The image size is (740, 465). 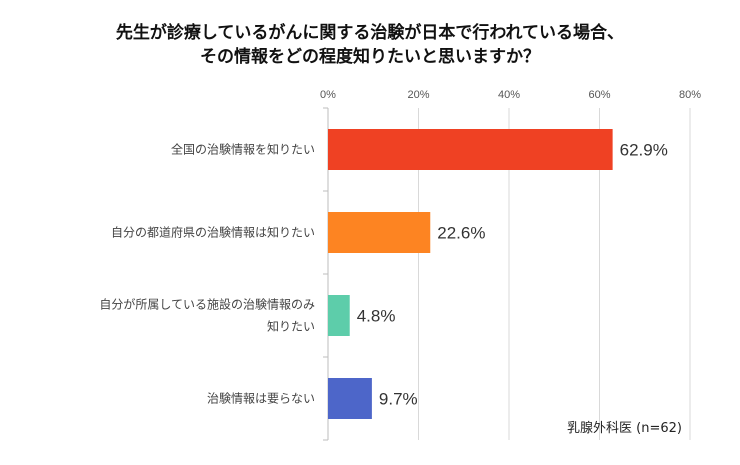 I want to click on category-label: 自分が所属している施設の治験情報のみ, so click(x=207, y=304).